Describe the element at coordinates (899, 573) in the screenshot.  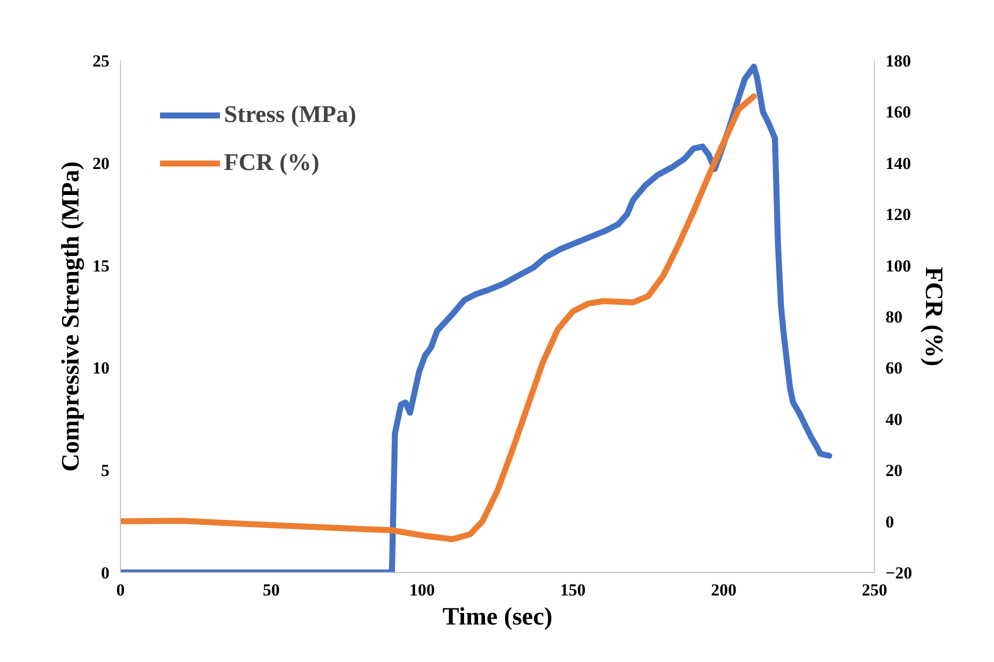
I see `y2-tick-label: −20` at that location.